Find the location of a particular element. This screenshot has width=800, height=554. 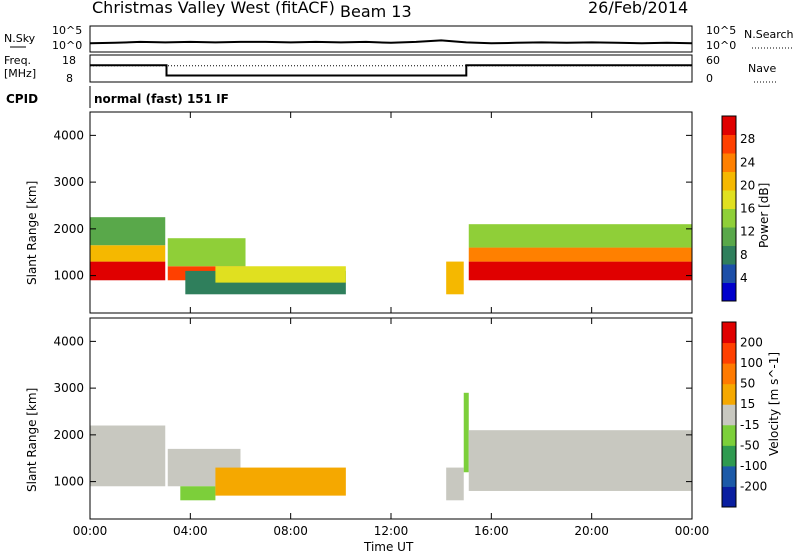

colorbar-tick-label: 8 is located at coordinates (744, 255).